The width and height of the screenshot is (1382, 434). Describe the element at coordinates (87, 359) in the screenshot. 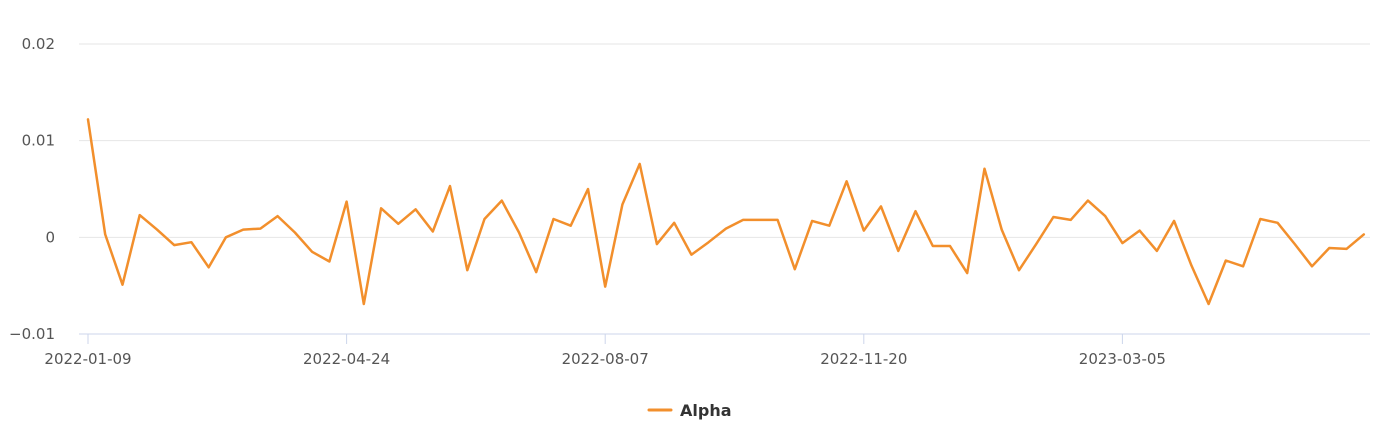

I see `x-tick-label: 2022-01-09` at that location.